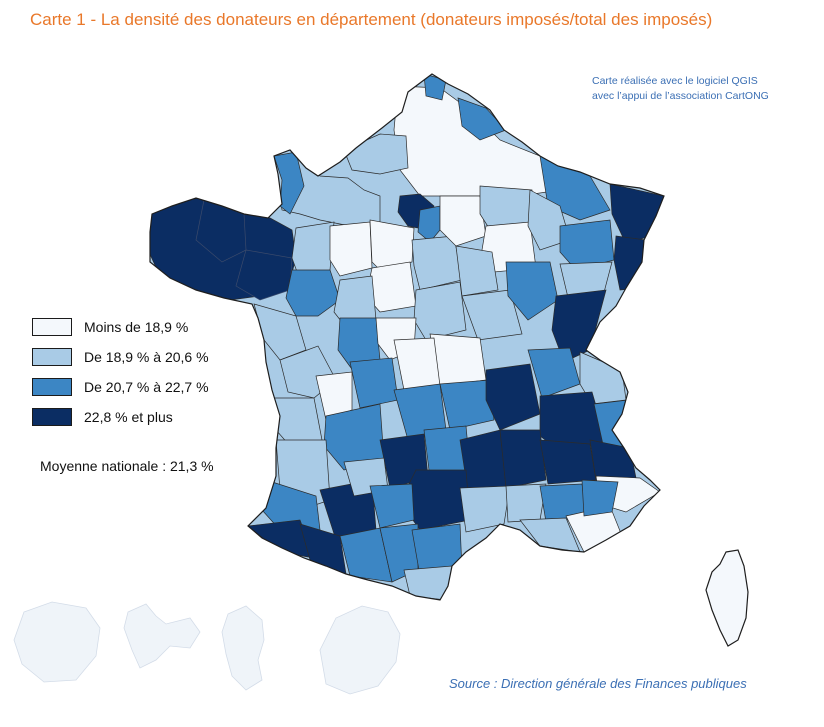 The image size is (824, 727). I want to click on legend-item: 22,8 % et plus, so click(120, 417).